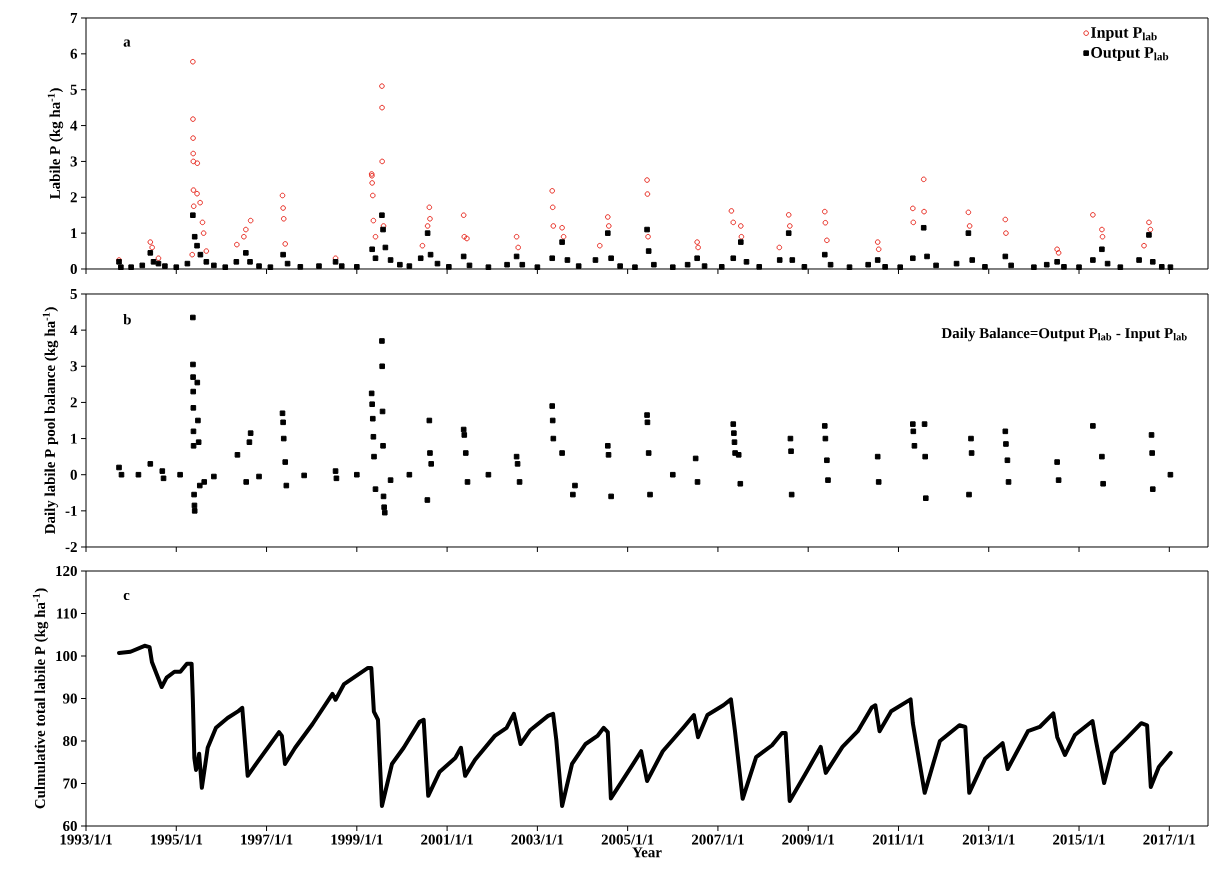 This screenshot has height=877, width=1212. Describe the element at coordinates (898, 839) in the screenshot. I see `x-tick-label: 2011/1/1` at that location.